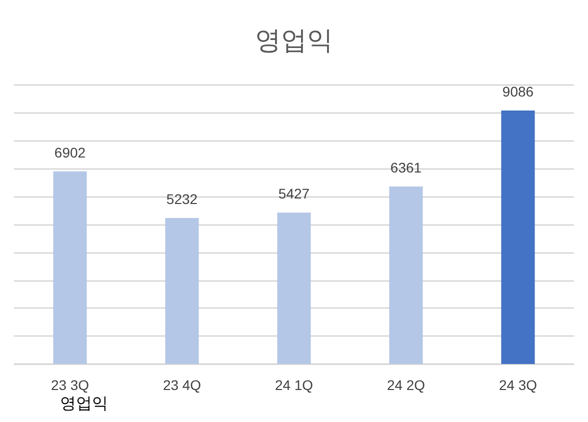  What do you see at coordinates (406, 168) in the screenshot?
I see `data-label: 6361` at bounding box center [406, 168].